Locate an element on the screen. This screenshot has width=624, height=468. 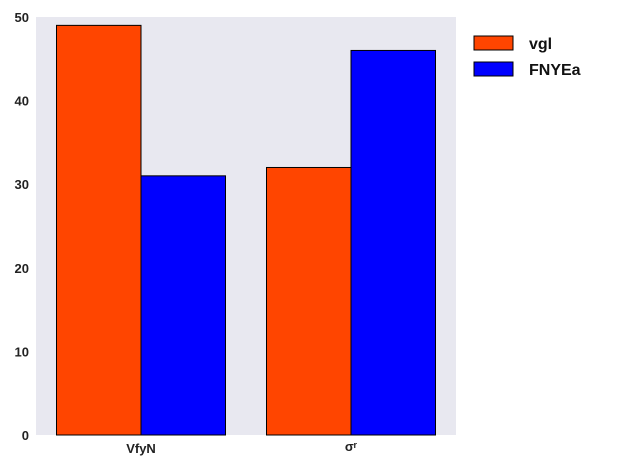
y-axis: 0 10 20 30 40 50 is located at coordinates (22, 226).